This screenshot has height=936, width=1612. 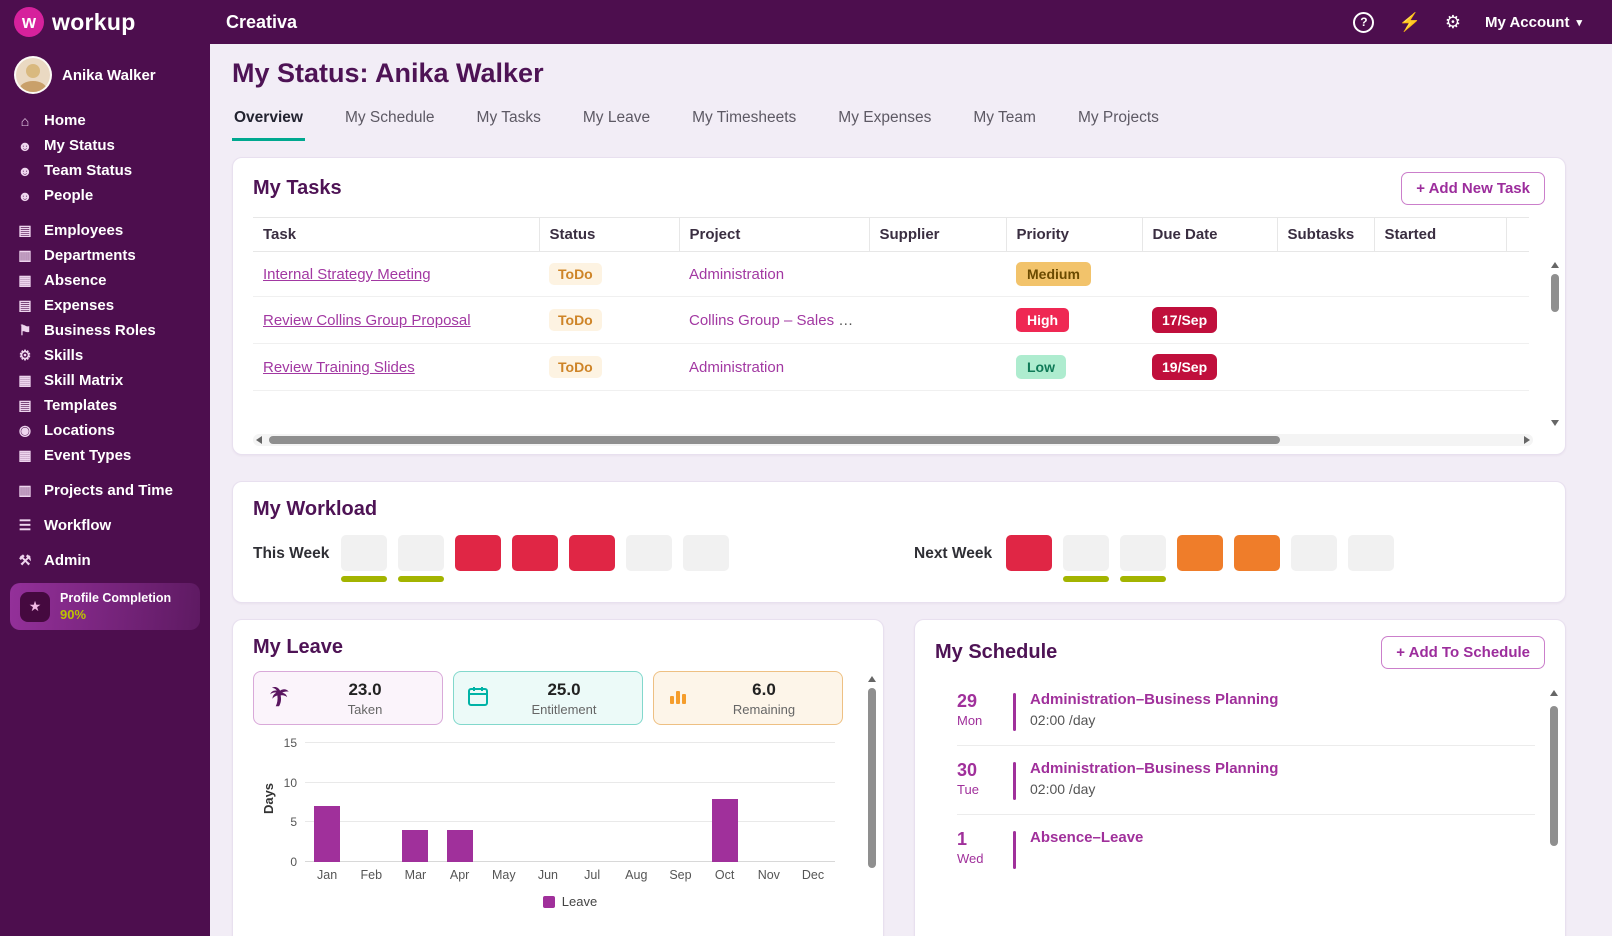 I want to click on schedule-vertical-scrollbar, so click(x=1554, y=813).